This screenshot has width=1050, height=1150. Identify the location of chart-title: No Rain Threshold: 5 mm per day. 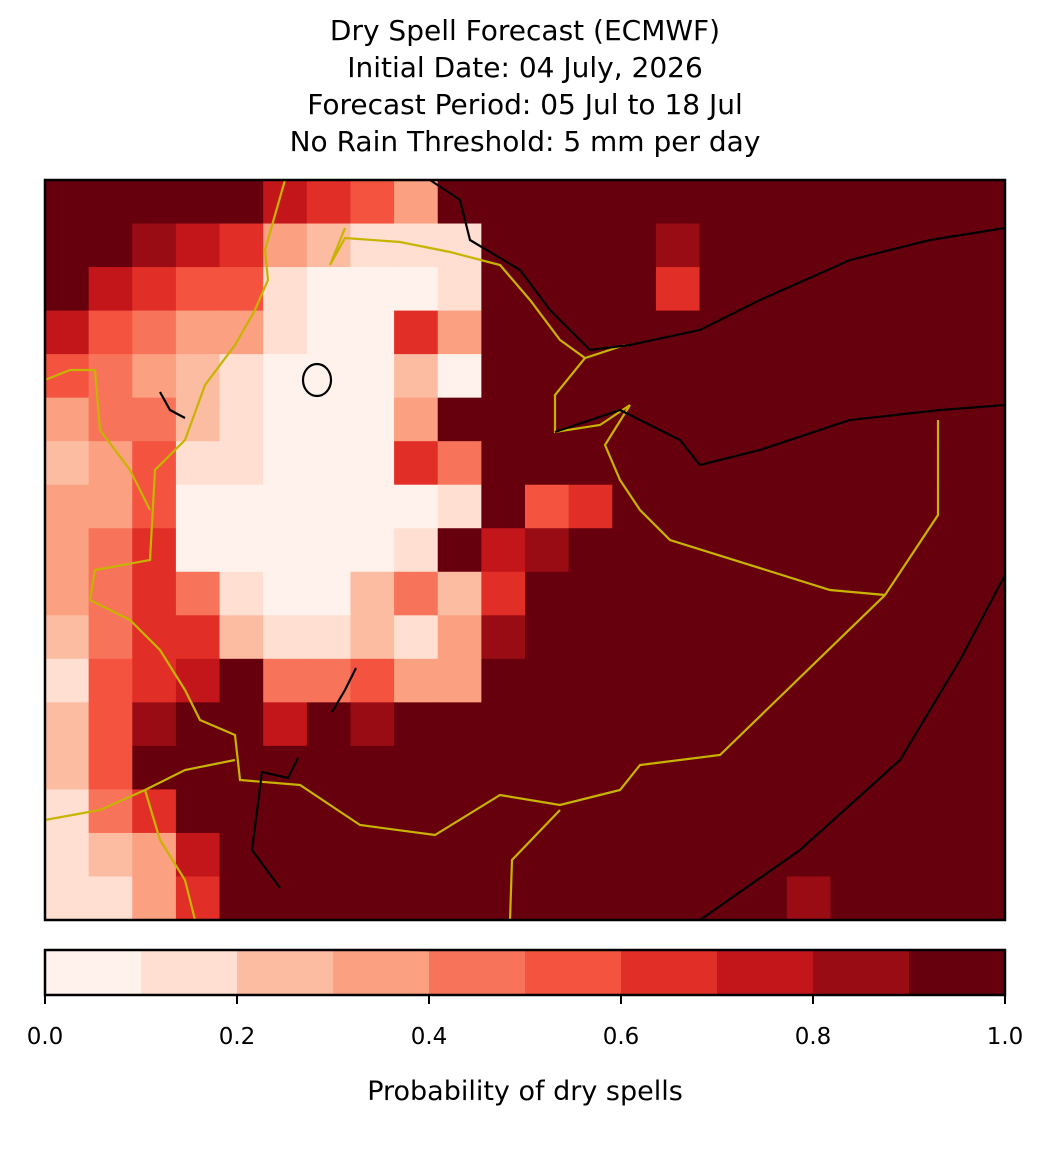
(525, 141).